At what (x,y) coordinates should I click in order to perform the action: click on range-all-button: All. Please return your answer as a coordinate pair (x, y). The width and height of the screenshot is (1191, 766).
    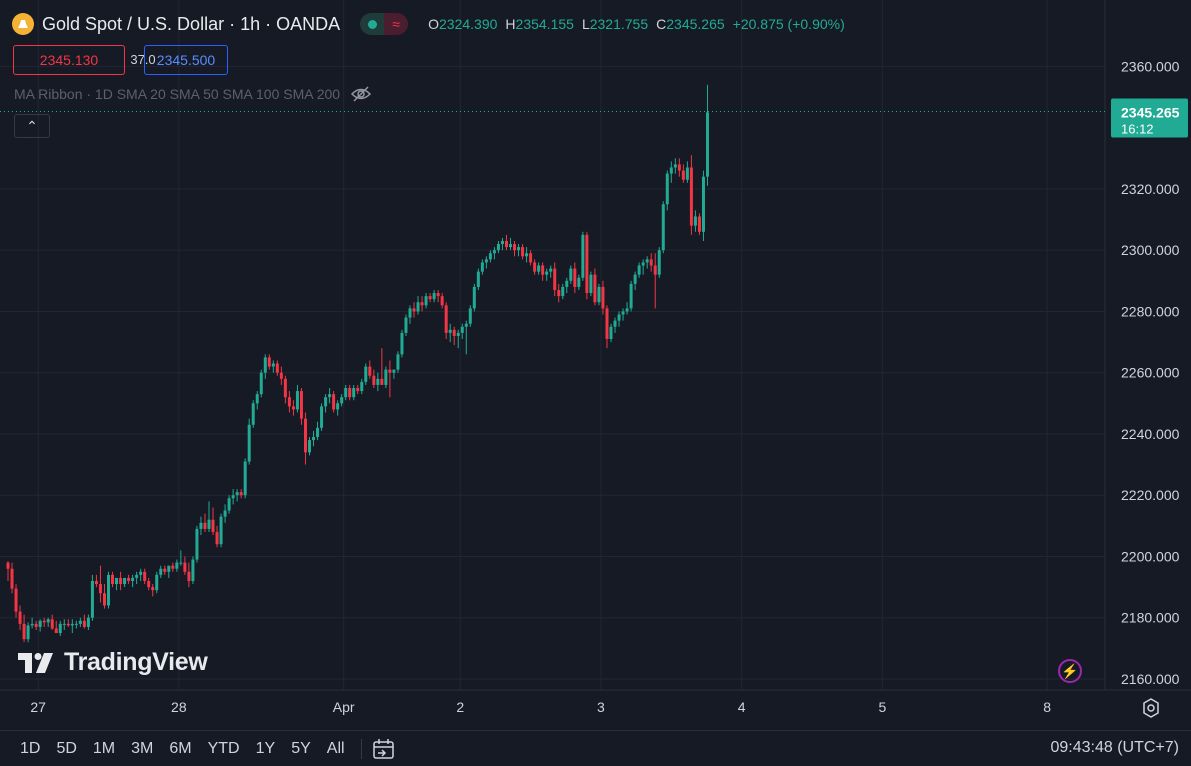
    Looking at the image, I should click on (335, 748).